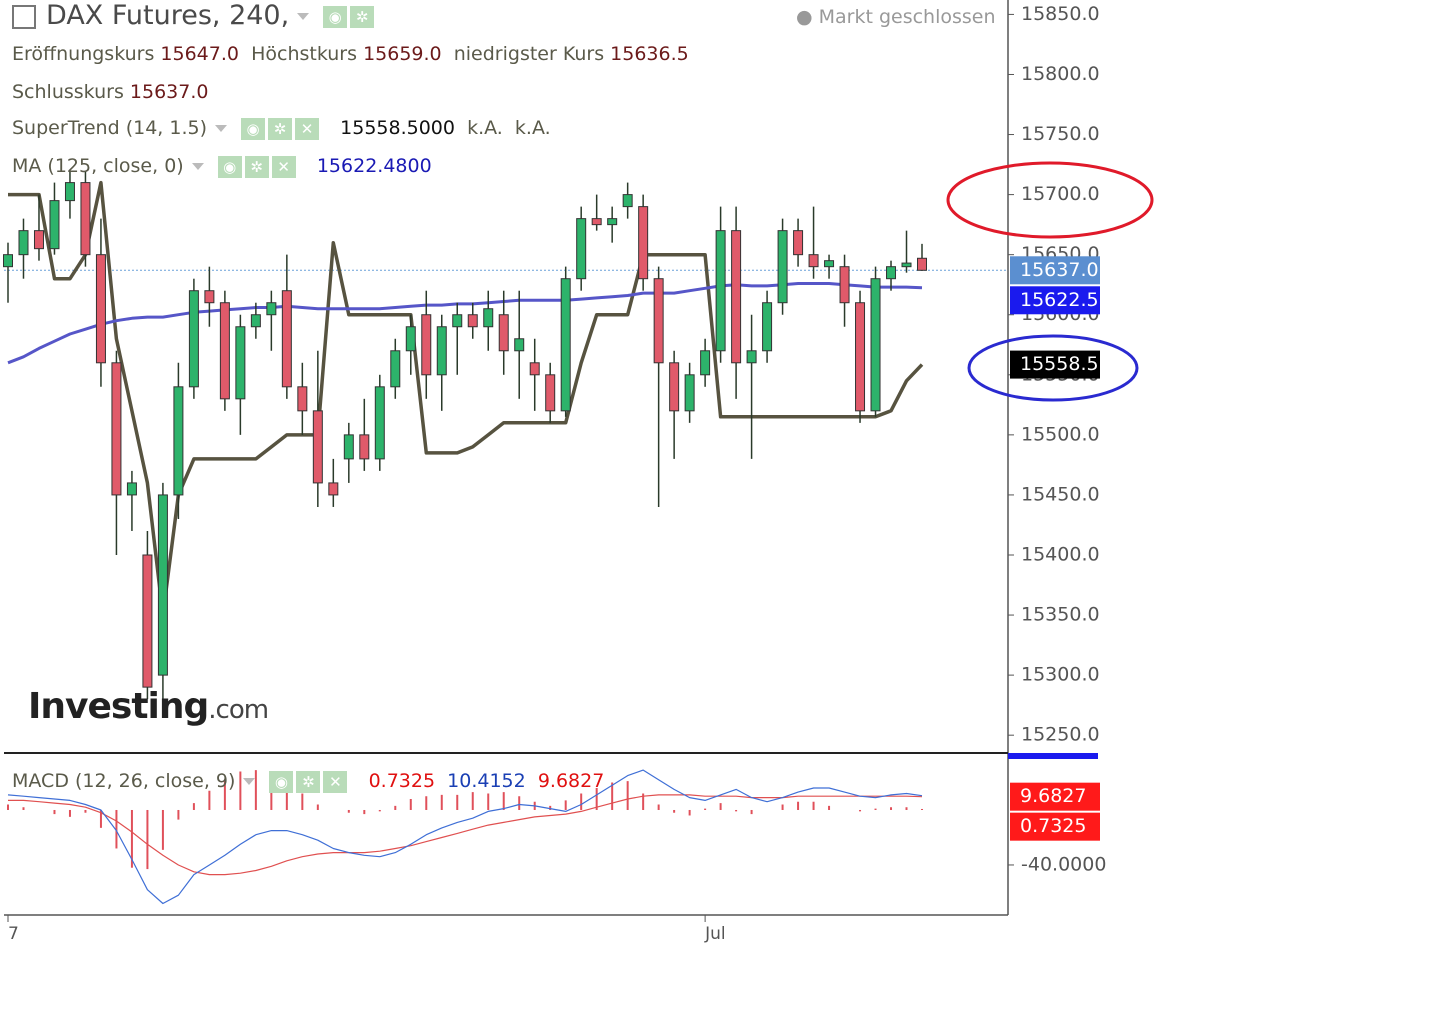  What do you see at coordinates (374, 166) in the screenshot?
I see `indicator-value: 15622.4800` at bounding box center [374, 166].